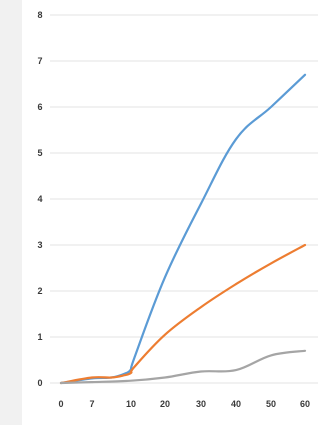  Describe the element at coordinates (39, 337) in the screenshot. I see `y-tick-label: 1` at that location.